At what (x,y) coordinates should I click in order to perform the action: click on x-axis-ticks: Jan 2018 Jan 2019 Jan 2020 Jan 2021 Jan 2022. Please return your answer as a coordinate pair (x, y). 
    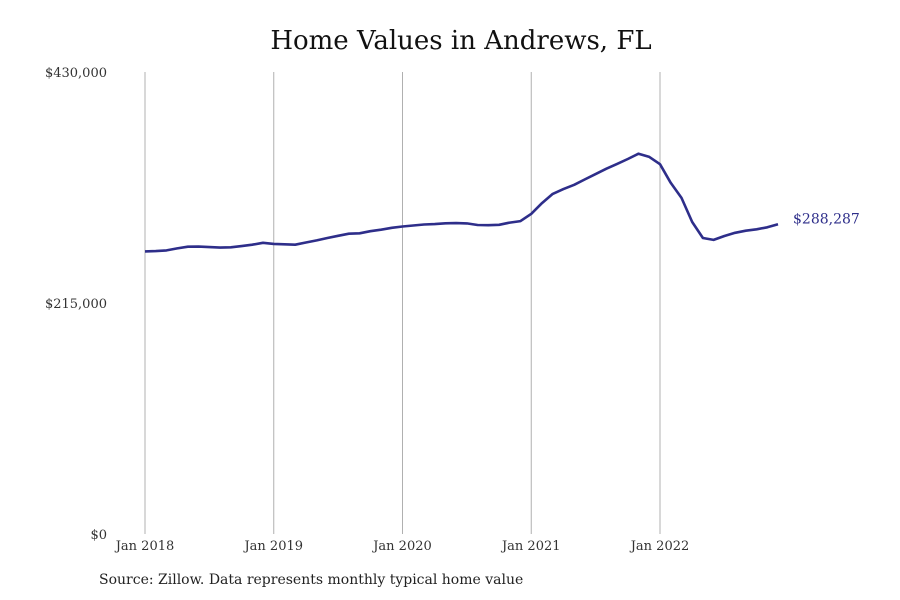
    Looking at the image, I should click on (402, 546).